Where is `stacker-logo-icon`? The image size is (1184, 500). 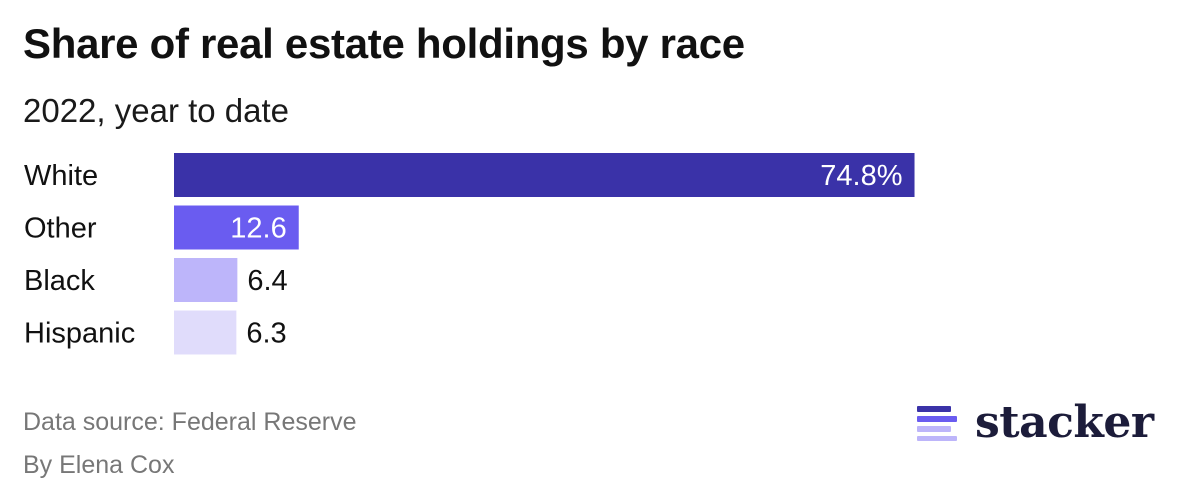 stacker-logo-icon is located at coordinates (937, 423).